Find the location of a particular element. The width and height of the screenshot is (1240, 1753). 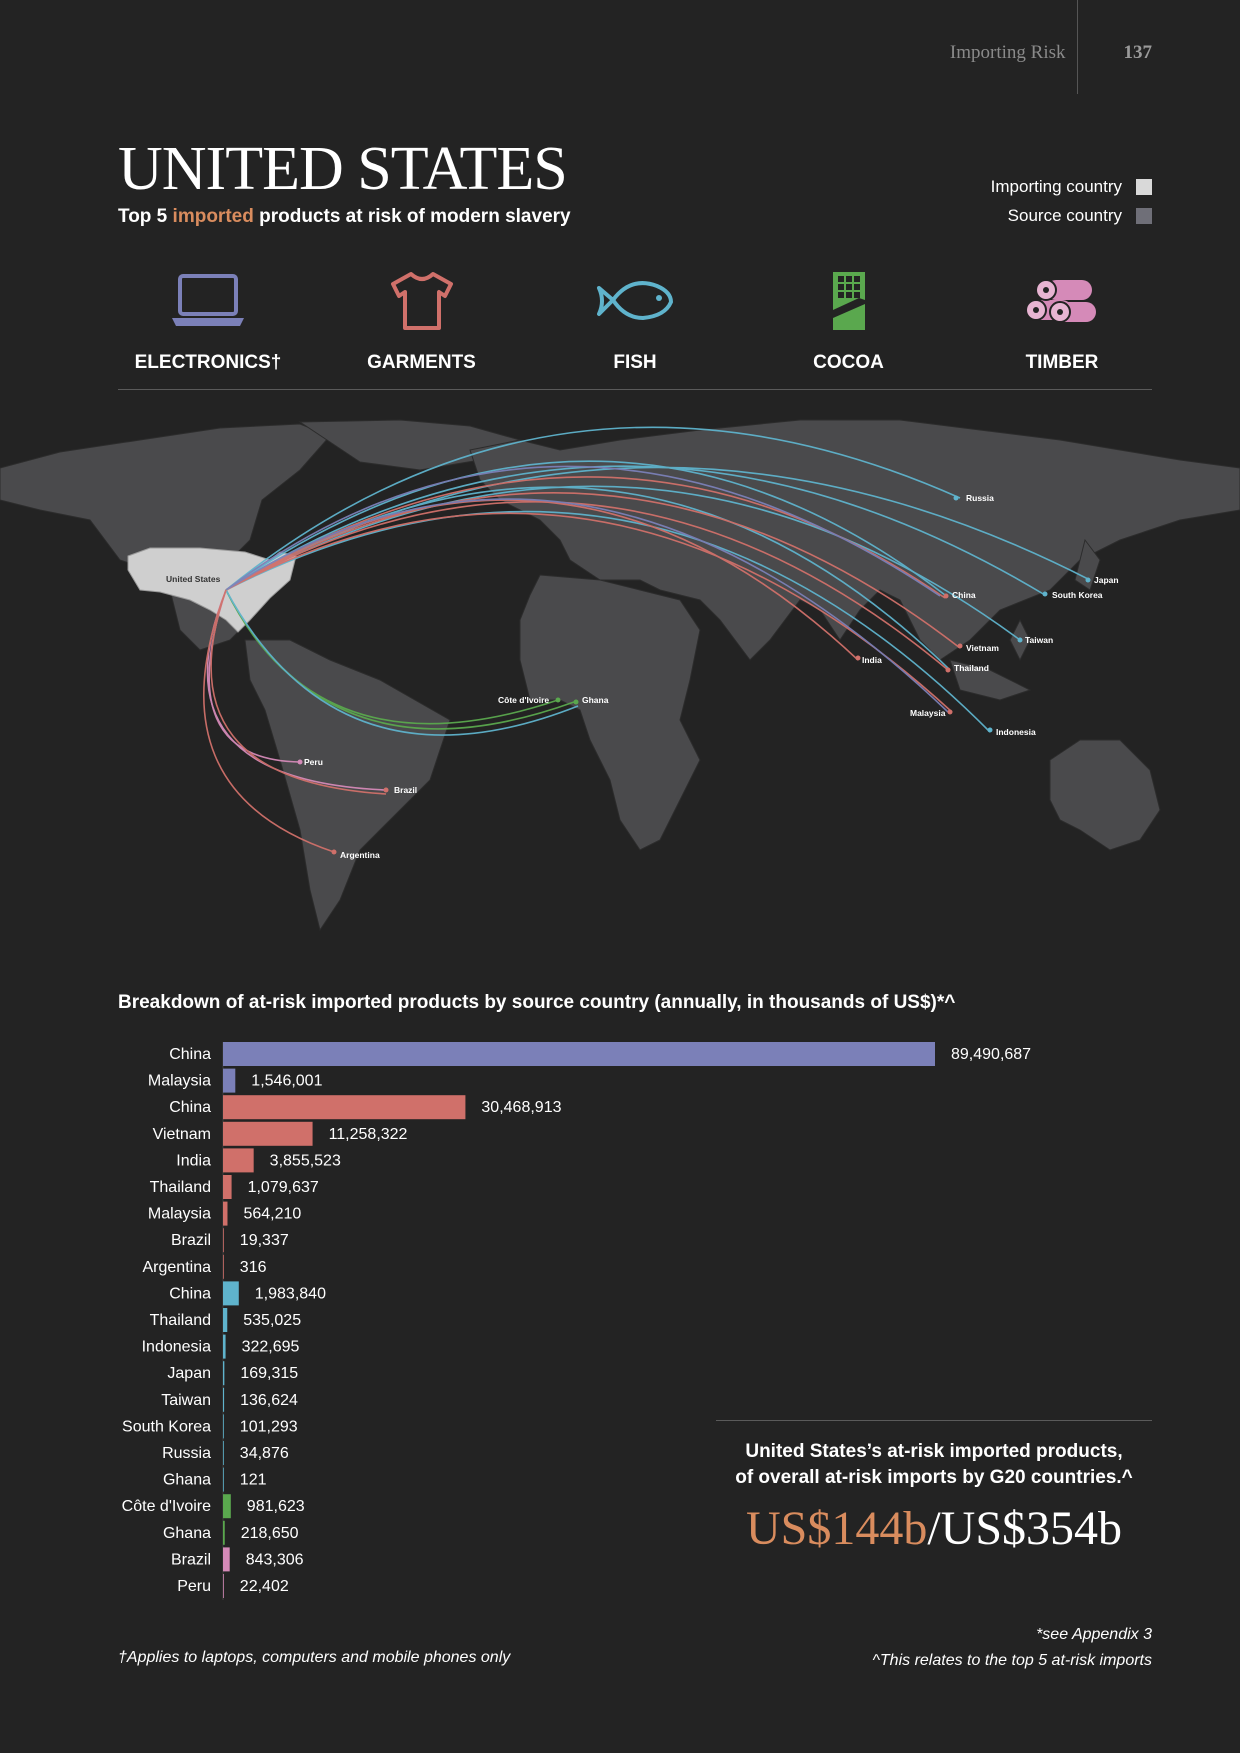

bar-value-label: 34,876 is located at coordinates (264, 1453).